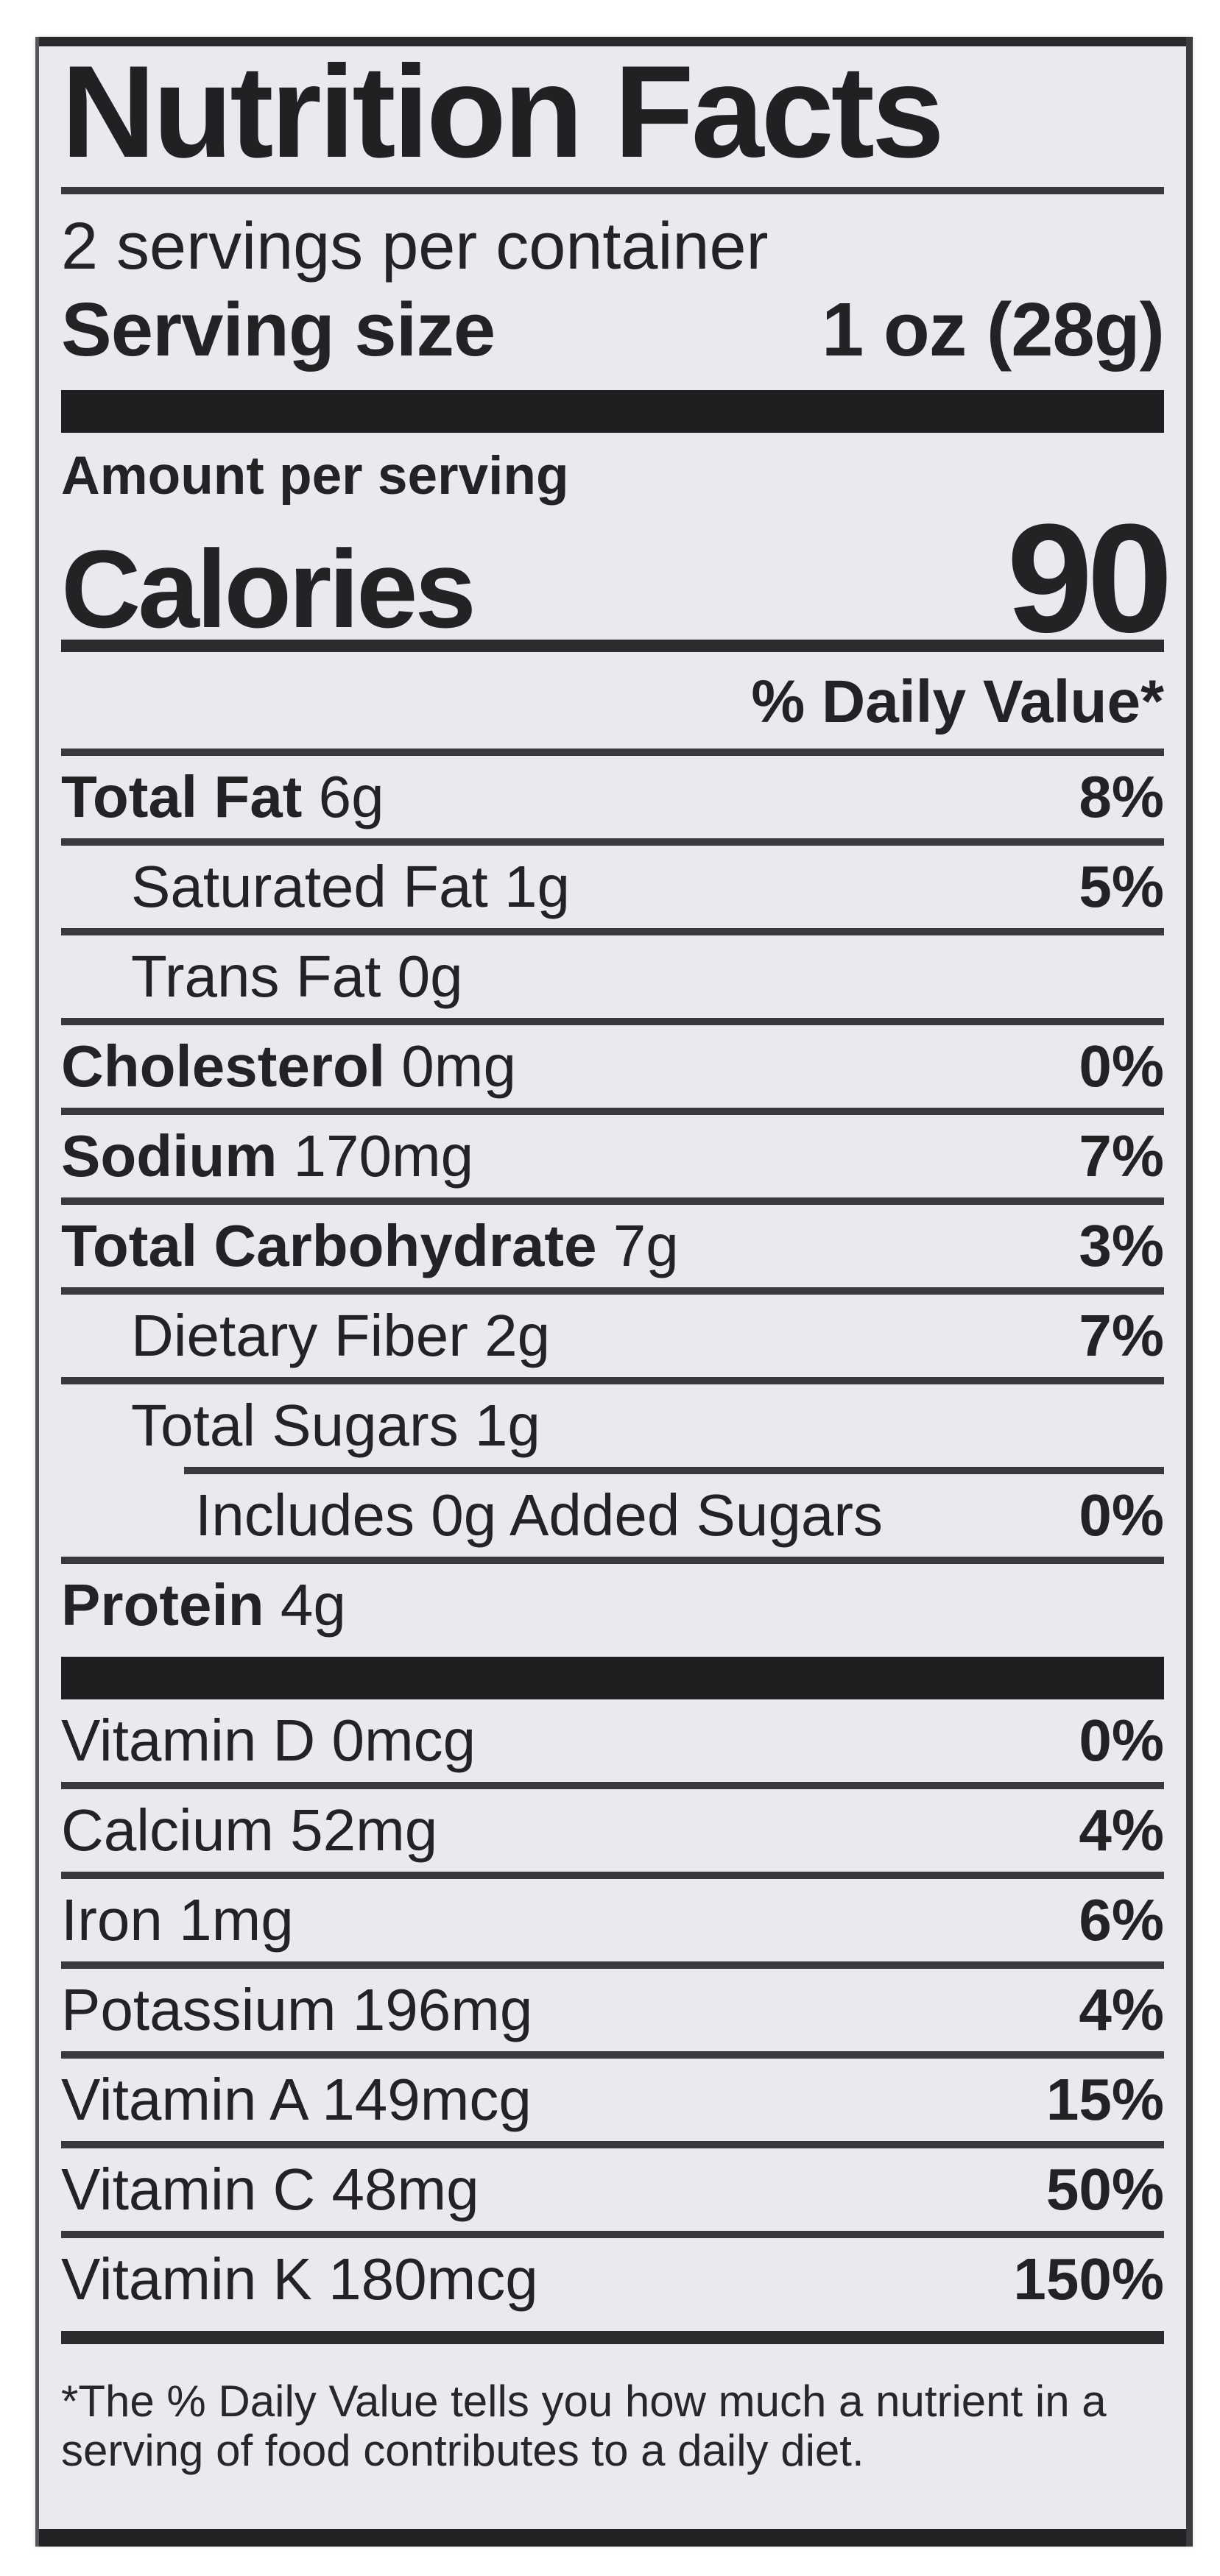  Describe the element at coordinates (167, 1830) in the screenshot. I see `vitamin-row-name: Calcium` at that location.